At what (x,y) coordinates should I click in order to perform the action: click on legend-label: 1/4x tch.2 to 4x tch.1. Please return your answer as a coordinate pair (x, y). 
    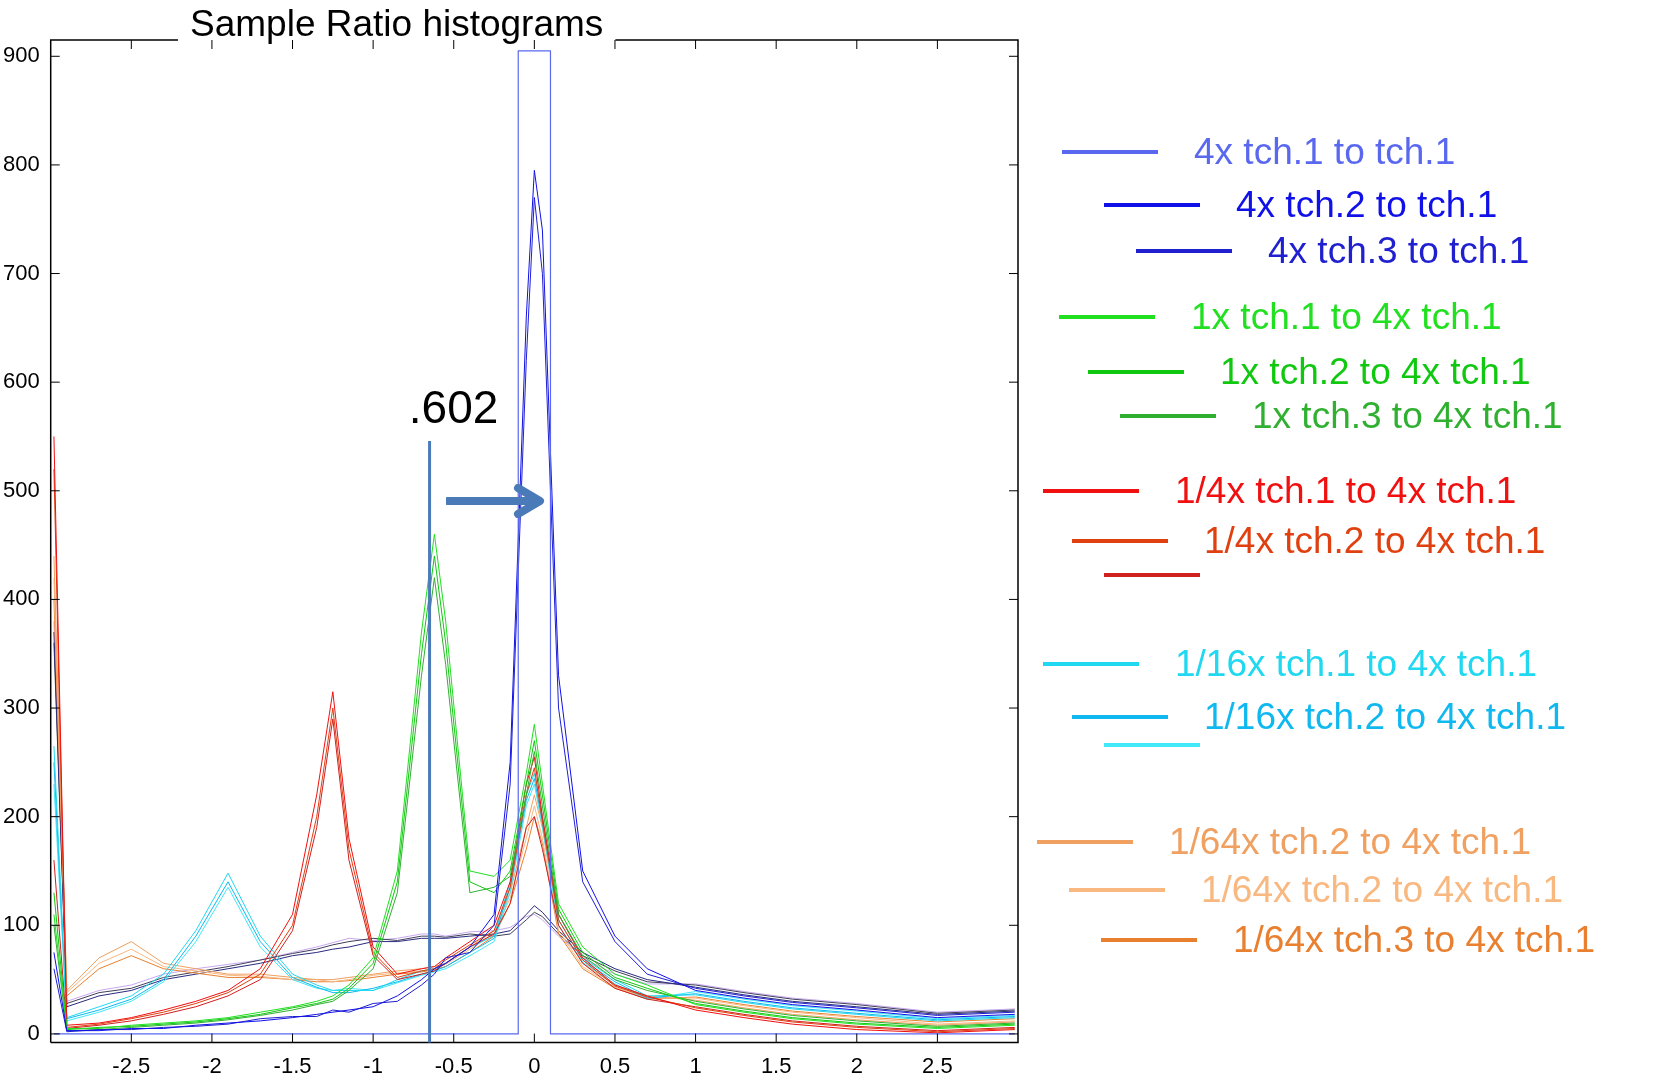
    Looking at the image, I should click on (1375, 540).